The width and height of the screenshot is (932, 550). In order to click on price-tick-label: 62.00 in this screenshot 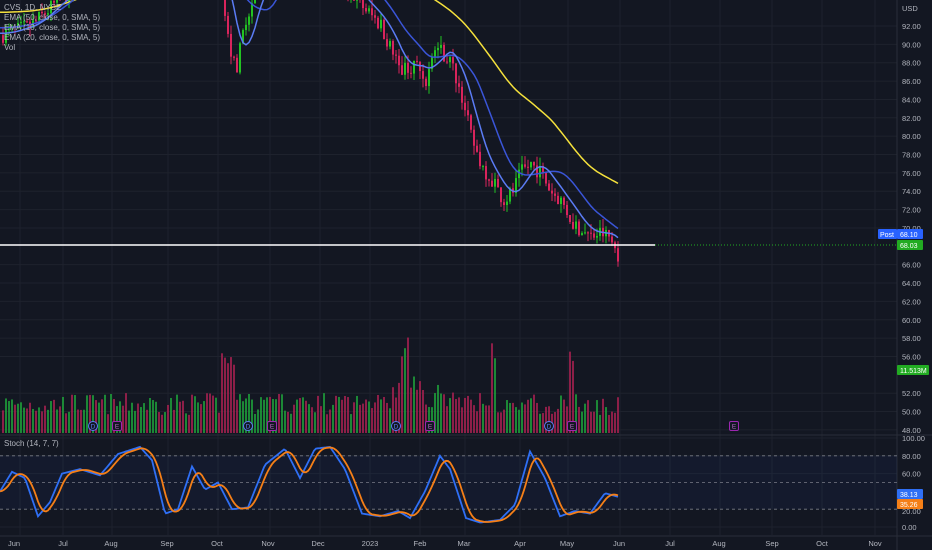, I will do `click(911, 301)`.